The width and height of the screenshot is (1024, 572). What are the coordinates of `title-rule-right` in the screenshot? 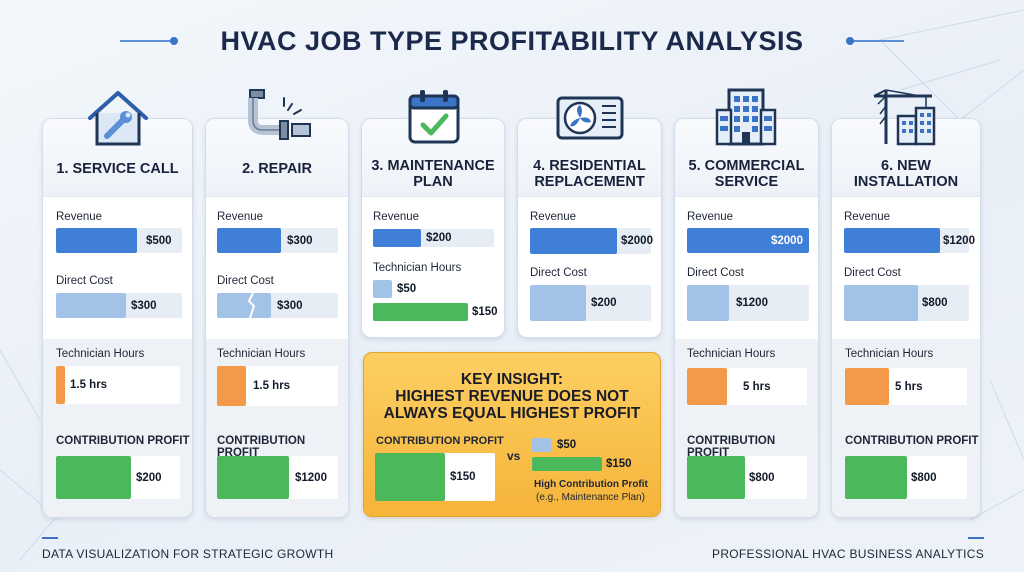 It's located at (878, 41).